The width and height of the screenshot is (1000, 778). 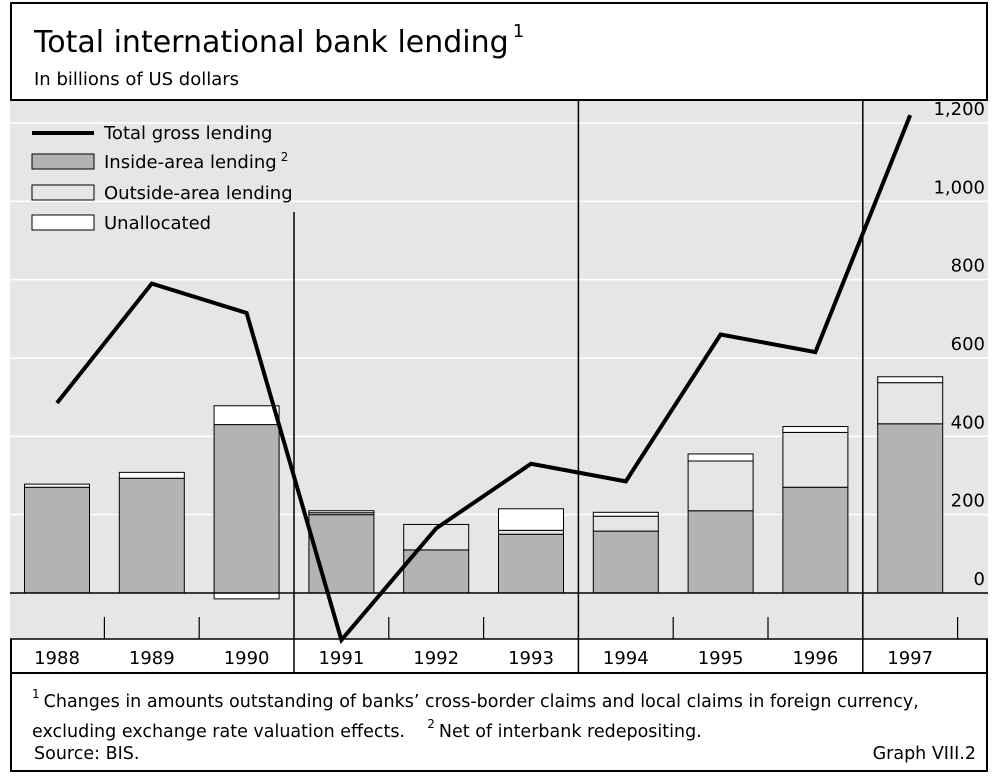 I want to click on bar-group-1995, so click(x=720, y=523).